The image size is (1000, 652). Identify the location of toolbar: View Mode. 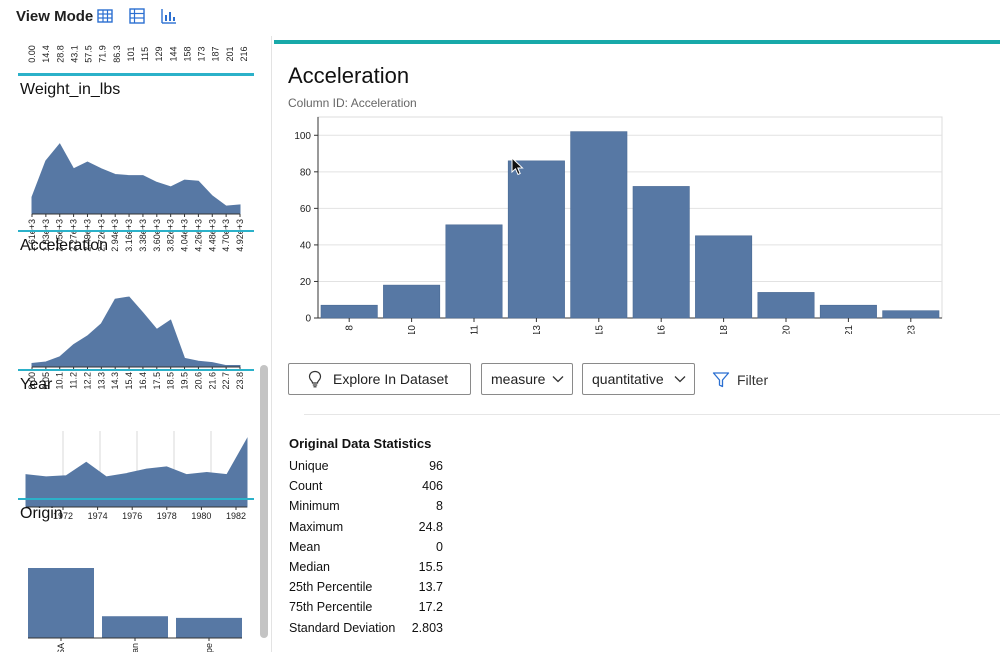
(500, 17).